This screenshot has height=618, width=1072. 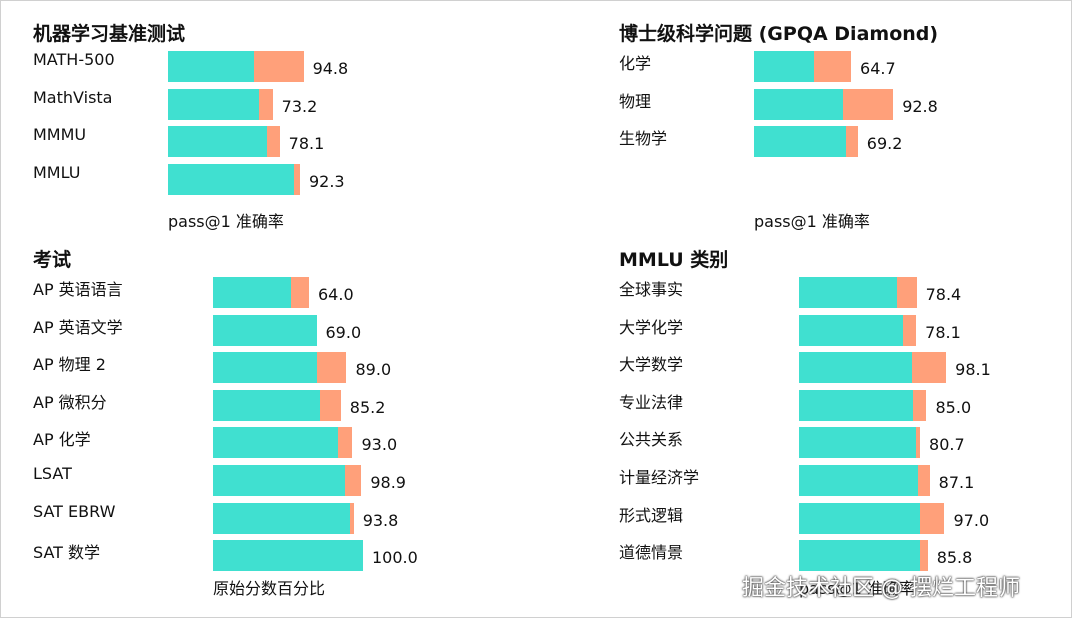 What do you see at coordinates (379, 445) in the screenshot?
I see `value-label-ap: 93.0` at bounding box center [379, 445].